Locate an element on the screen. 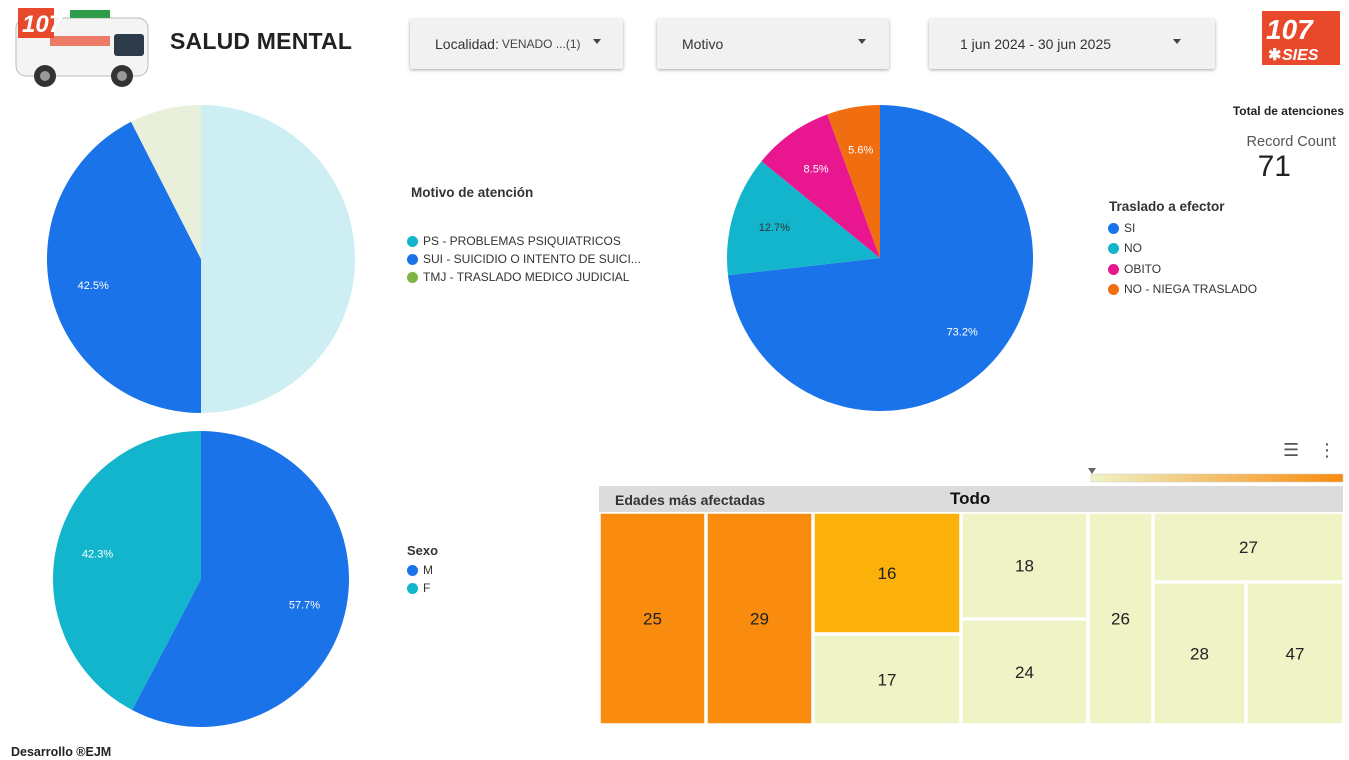 This screenshot has height=760, width=1349. treemap-label-8: 28 is located at coordinates (1199, 654).